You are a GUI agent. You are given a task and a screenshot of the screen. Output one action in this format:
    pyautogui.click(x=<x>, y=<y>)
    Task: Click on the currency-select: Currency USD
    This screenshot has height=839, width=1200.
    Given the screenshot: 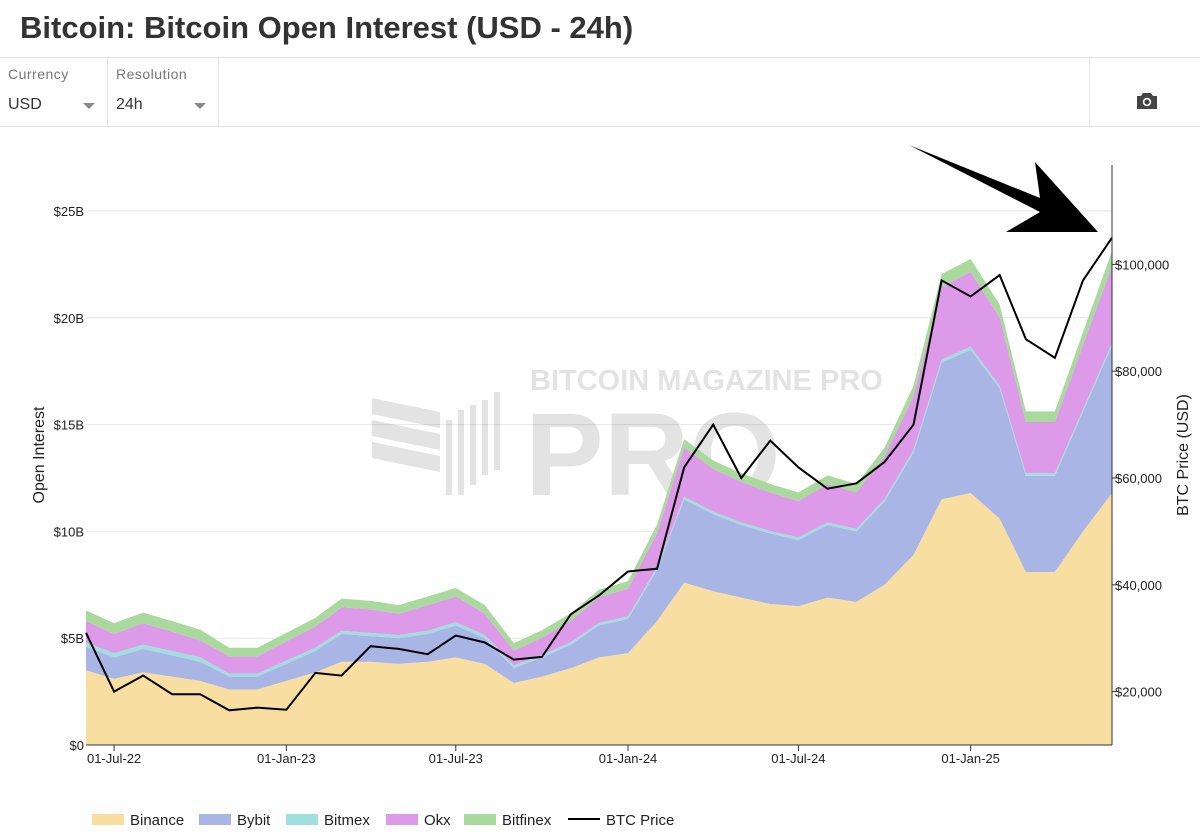 What is the action you would take?
    pyautogui.click(x=54, y=92)
    